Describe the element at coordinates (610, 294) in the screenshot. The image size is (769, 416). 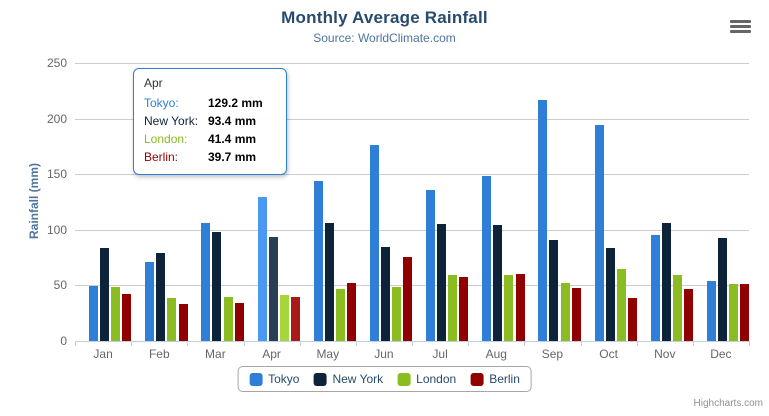
I see `bar-new-york-oct` at that location.